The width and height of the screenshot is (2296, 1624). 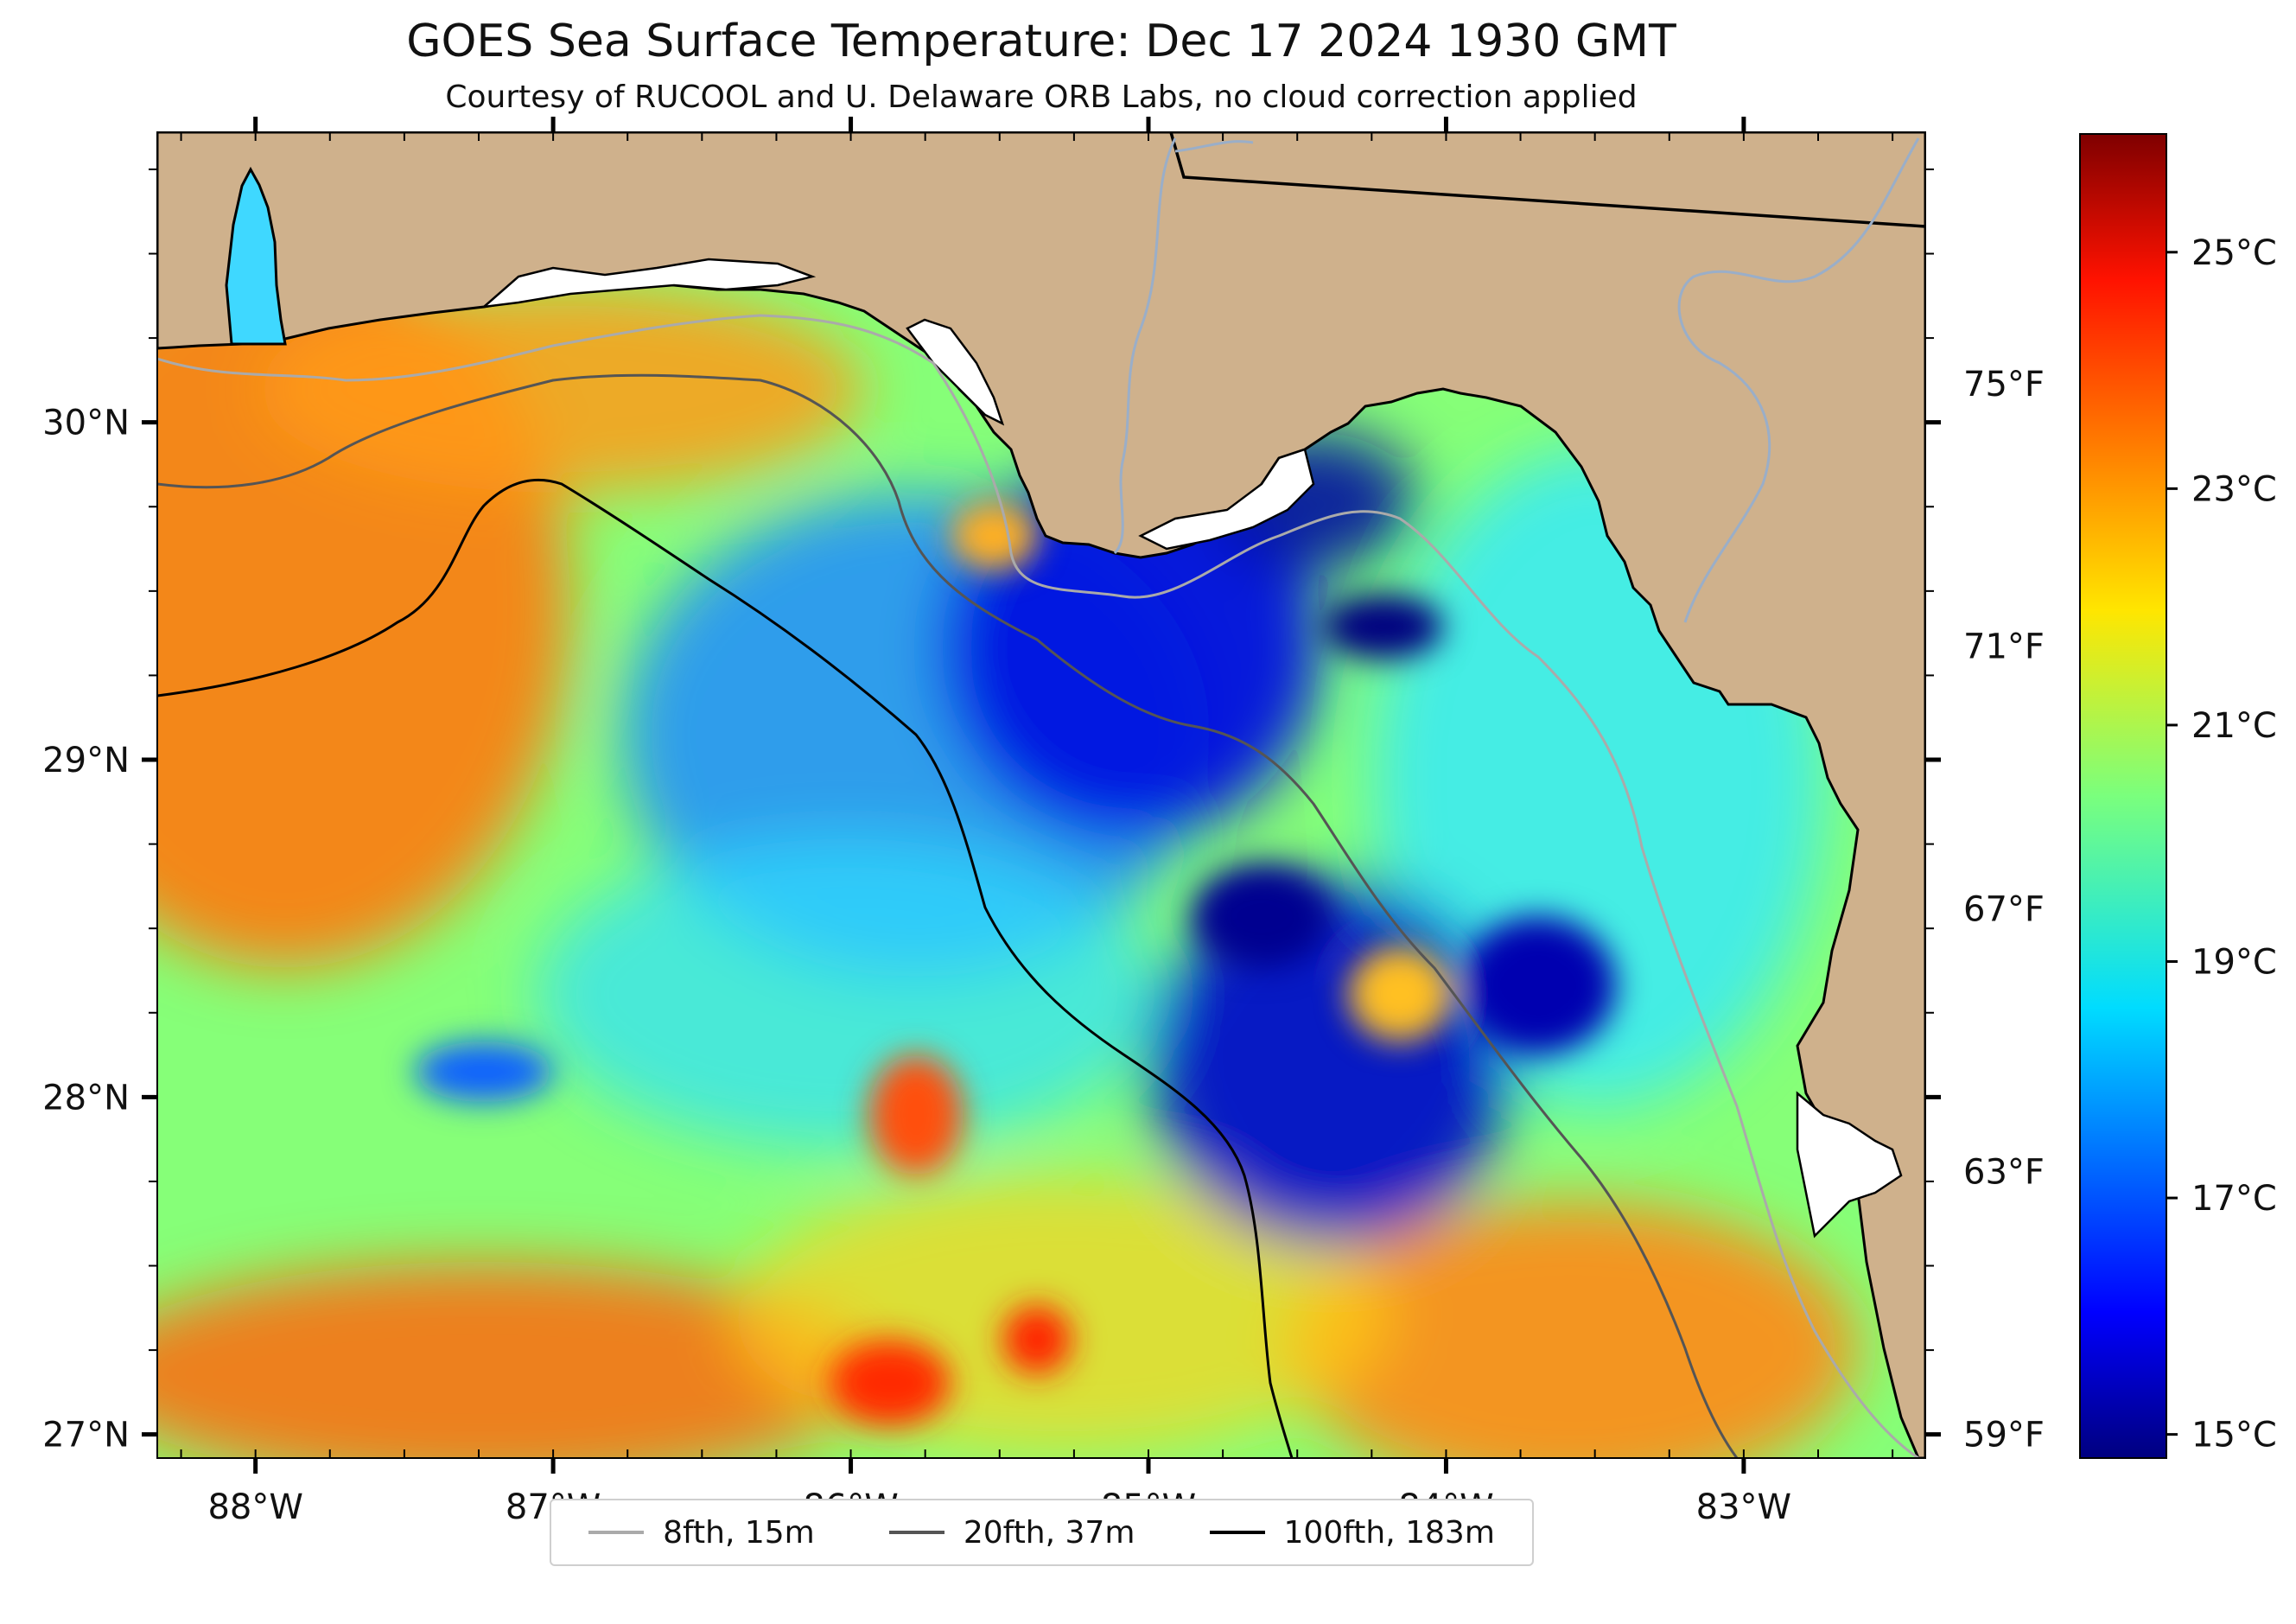 I want to click on legend-label-100fth: 100fth, 183m, so click(x=1389, y=1532).